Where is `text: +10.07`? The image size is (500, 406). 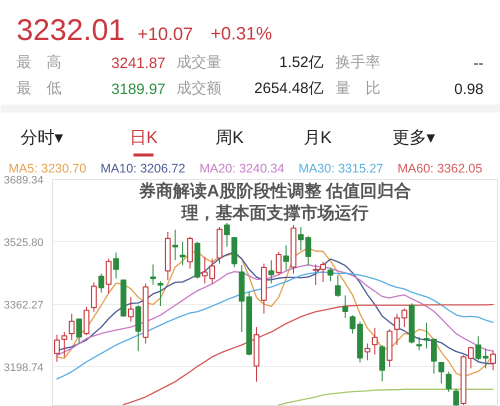
text: +10.07 is located at coordinates (166, 34).